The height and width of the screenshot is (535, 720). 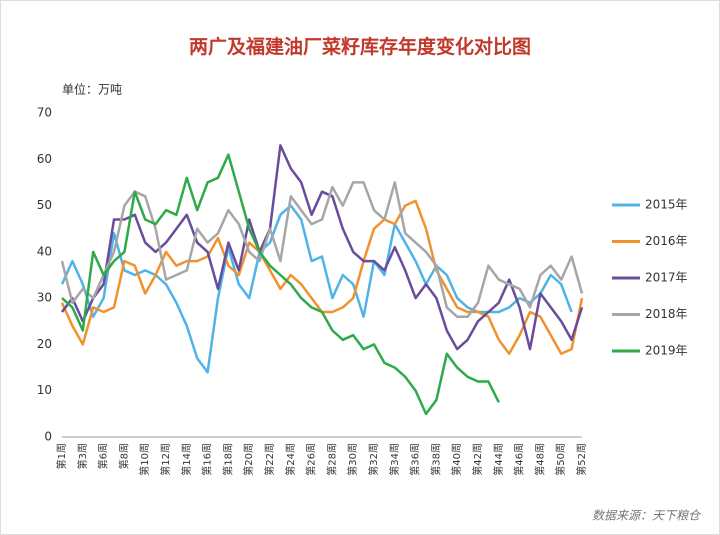 I want to click on y-tick-label: 10, so click(x=44, y=390).